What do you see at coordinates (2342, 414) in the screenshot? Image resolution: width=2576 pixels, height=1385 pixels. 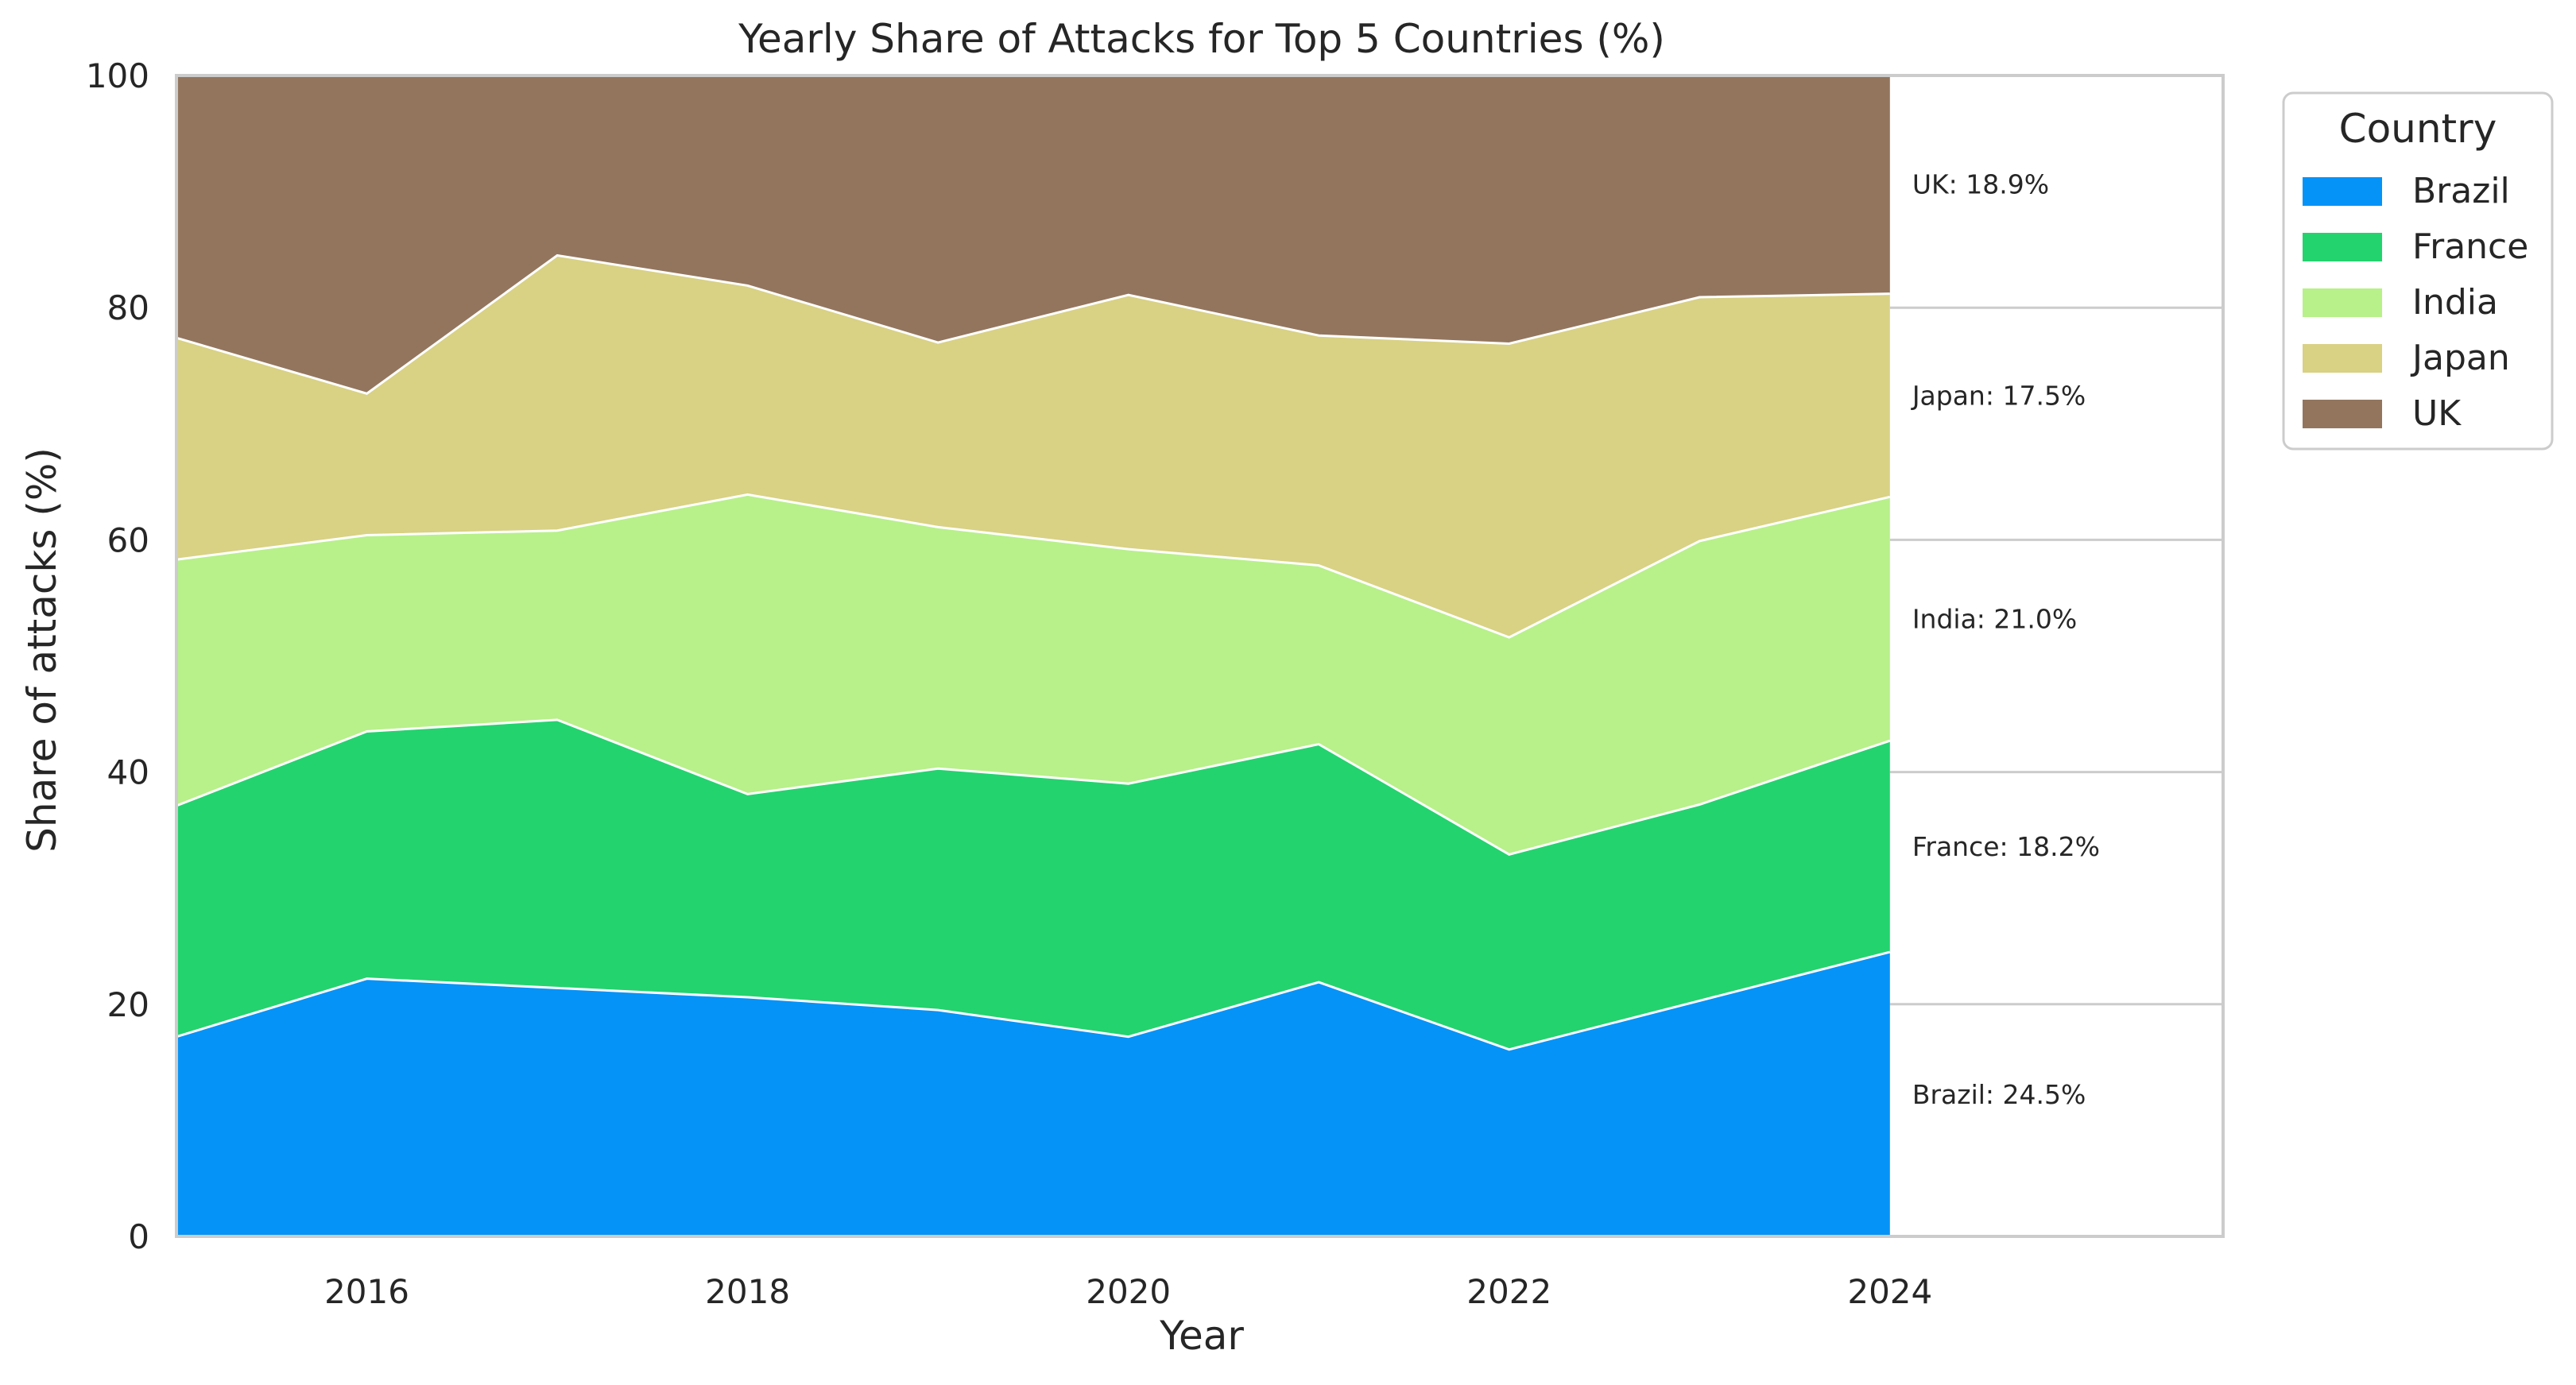 I see `legend-swatch-uk` at bounding box center [2342, 414].